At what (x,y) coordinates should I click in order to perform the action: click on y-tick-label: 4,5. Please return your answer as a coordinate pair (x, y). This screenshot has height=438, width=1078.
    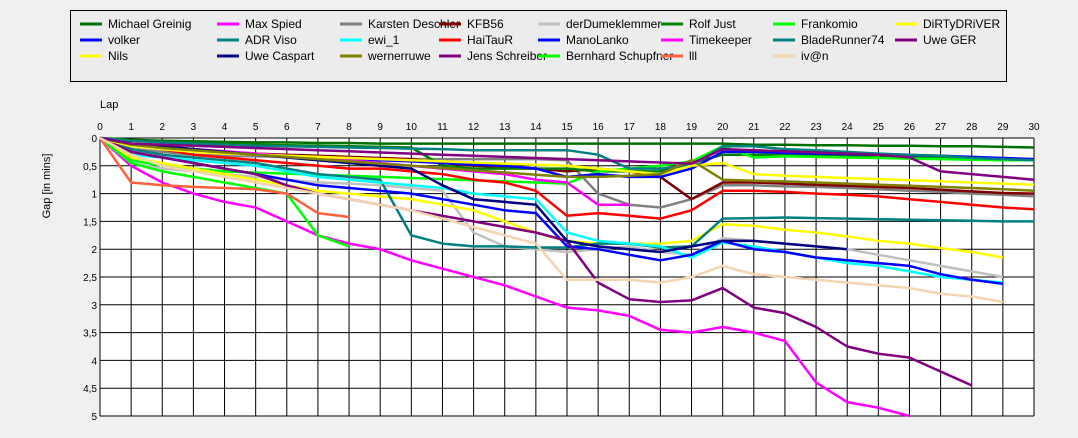
    Looking at the image, I should click on (90, 389).